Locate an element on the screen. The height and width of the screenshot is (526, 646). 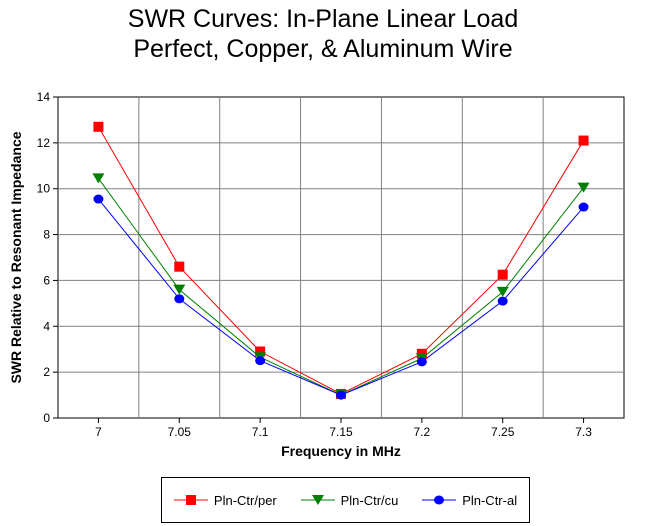
legend-item: Pln-Ctr/cu is located at coordinates (349, 500).